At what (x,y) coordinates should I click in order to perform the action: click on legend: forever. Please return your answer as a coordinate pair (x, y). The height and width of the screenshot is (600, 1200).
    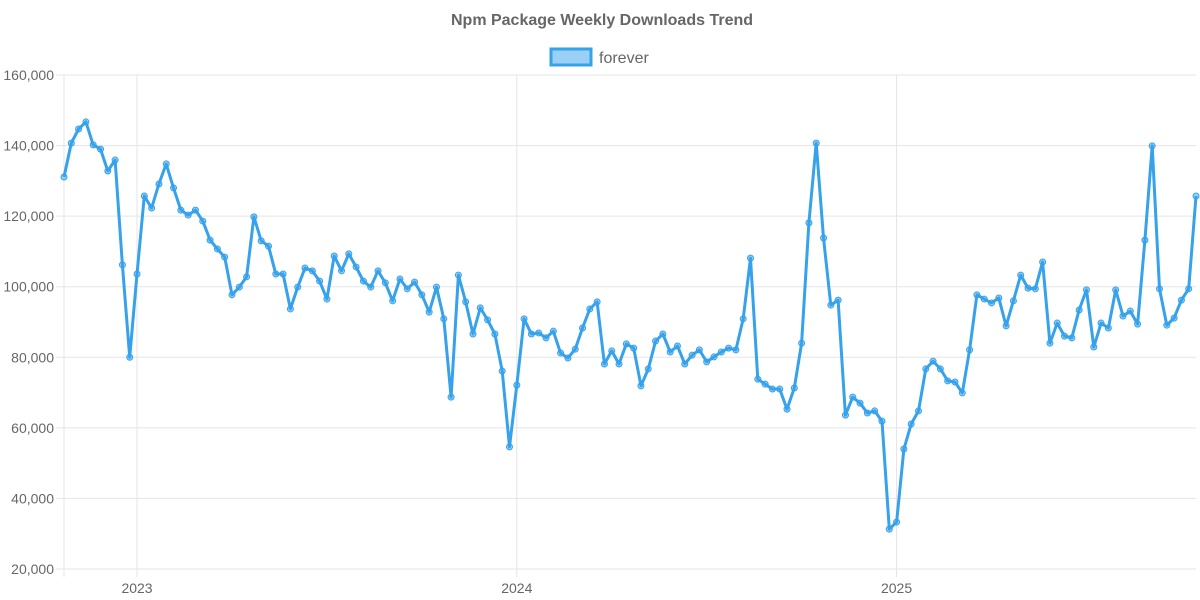
    Looking at the image, I should click on (599, 57).